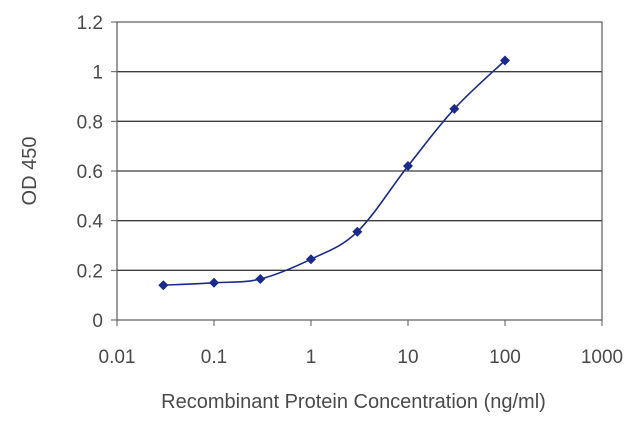 The width and height of the screenshot is (640, 427). What do you see at coordinates (30, 171) in the screenshot?
I see `y-axis-title: OD 450` at bounding box center [30, 171].